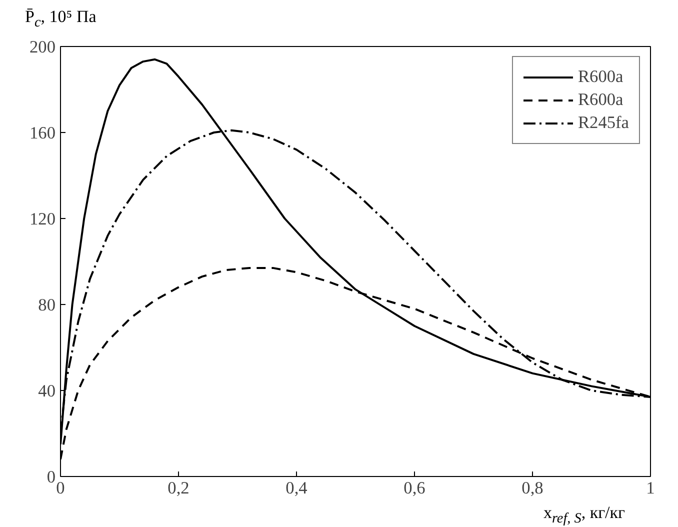 Image resolution: width=678 pixels, height=527 pixels. I want to click on x-tick-label: 0,4, so click(297, 488).